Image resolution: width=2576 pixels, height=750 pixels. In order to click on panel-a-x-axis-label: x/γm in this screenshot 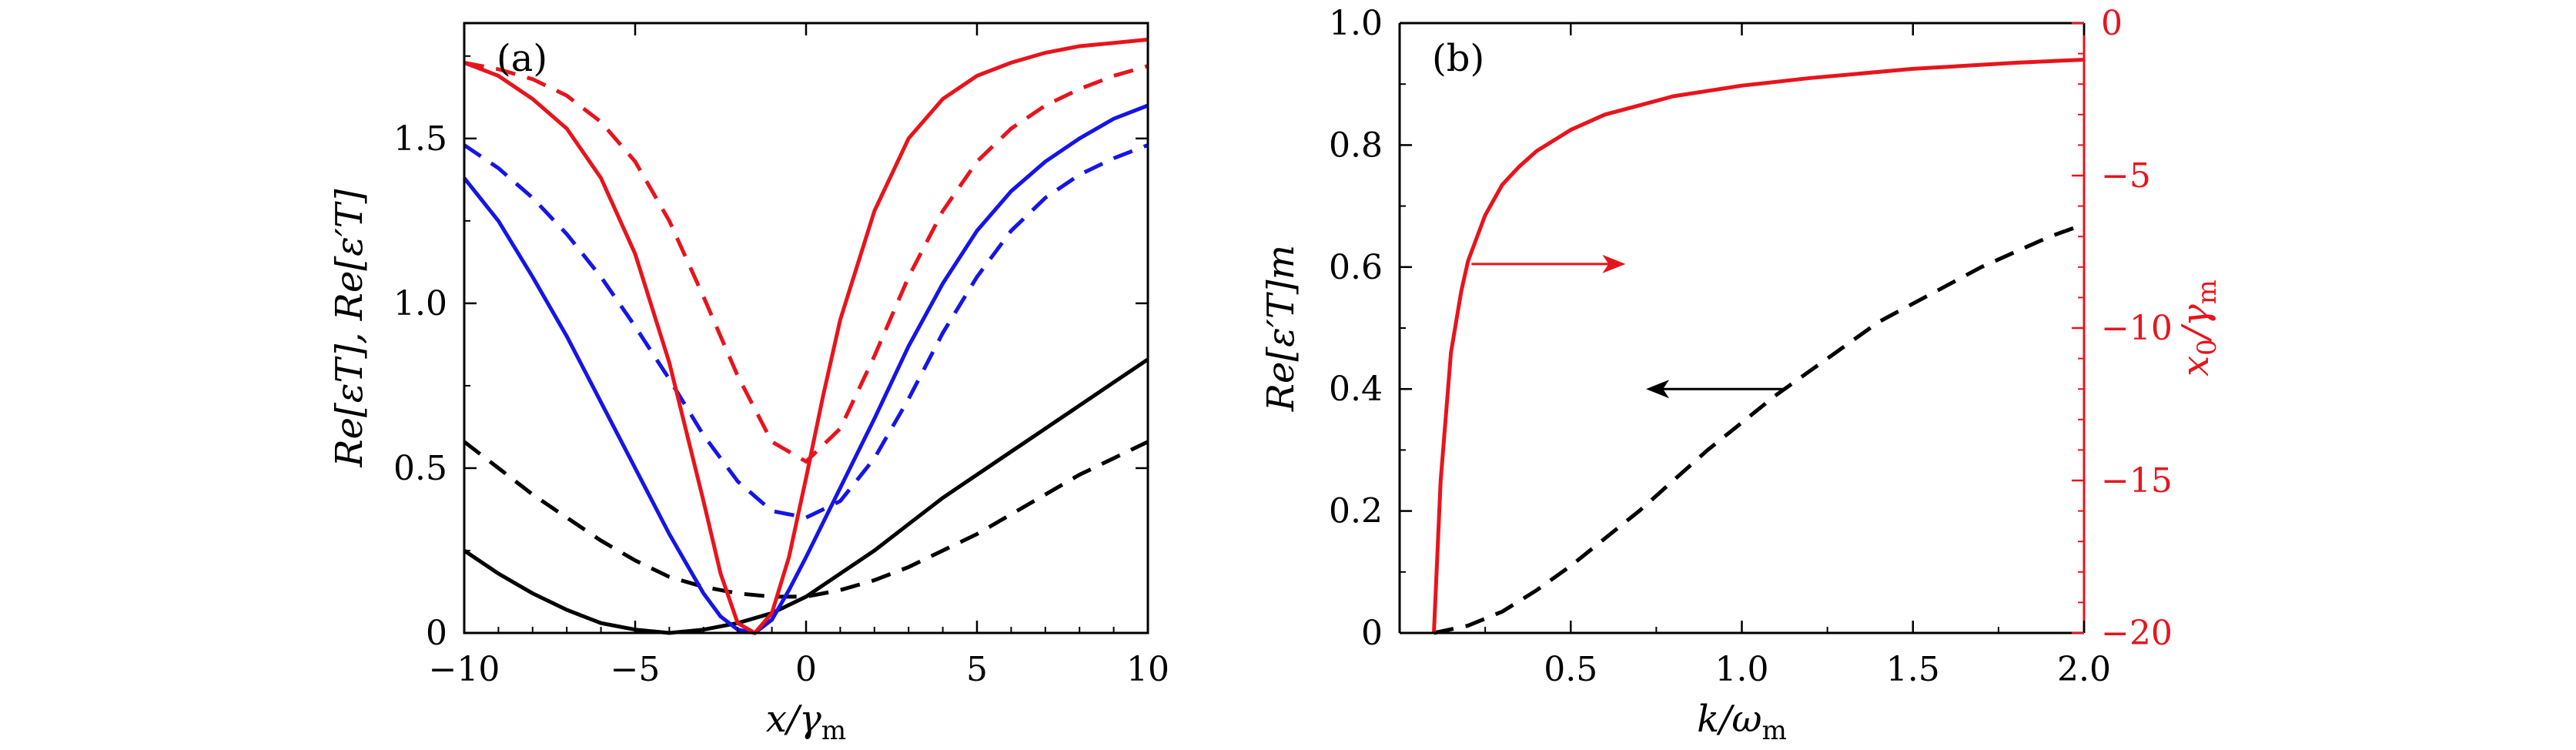, I will do `click(806, 722)`.